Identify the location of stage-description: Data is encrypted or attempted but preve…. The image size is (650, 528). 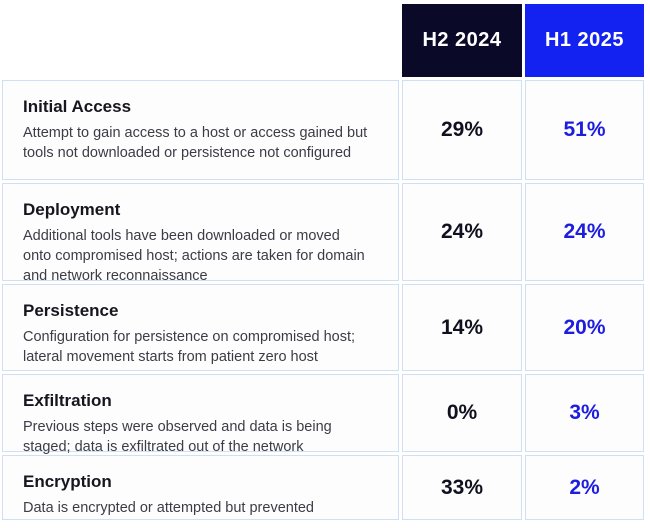
(168, 508).